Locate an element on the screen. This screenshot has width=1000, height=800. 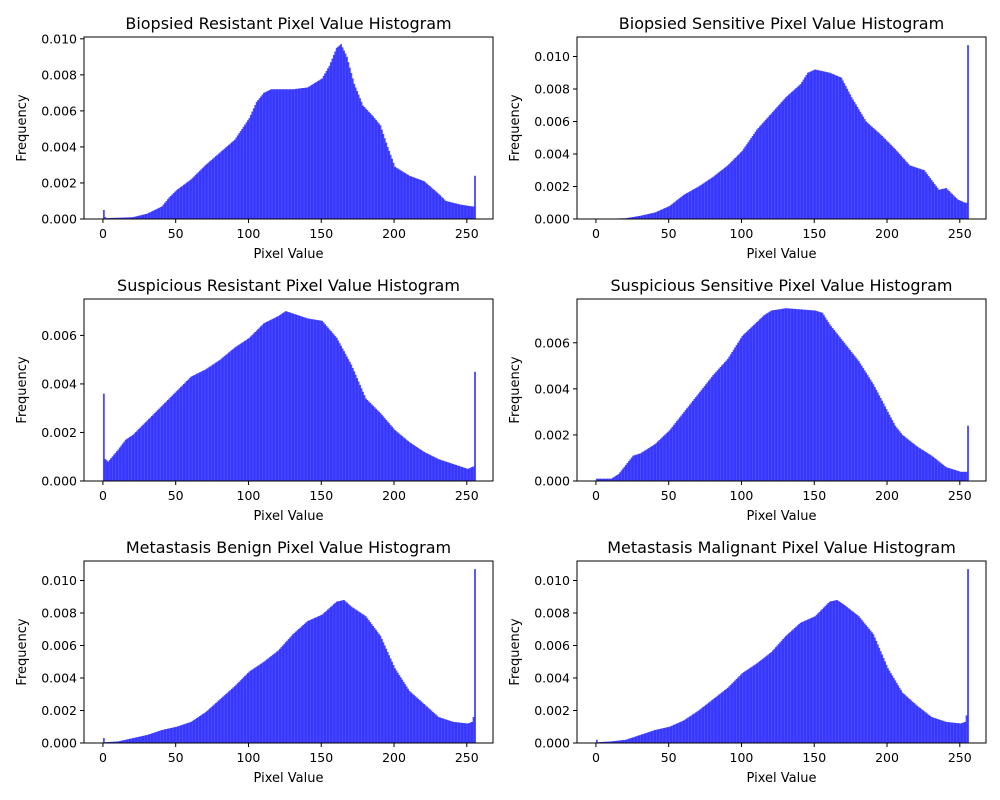
x-axis-ticks: 0 50 100 150 200 250 is located at coordinates (782, 230).